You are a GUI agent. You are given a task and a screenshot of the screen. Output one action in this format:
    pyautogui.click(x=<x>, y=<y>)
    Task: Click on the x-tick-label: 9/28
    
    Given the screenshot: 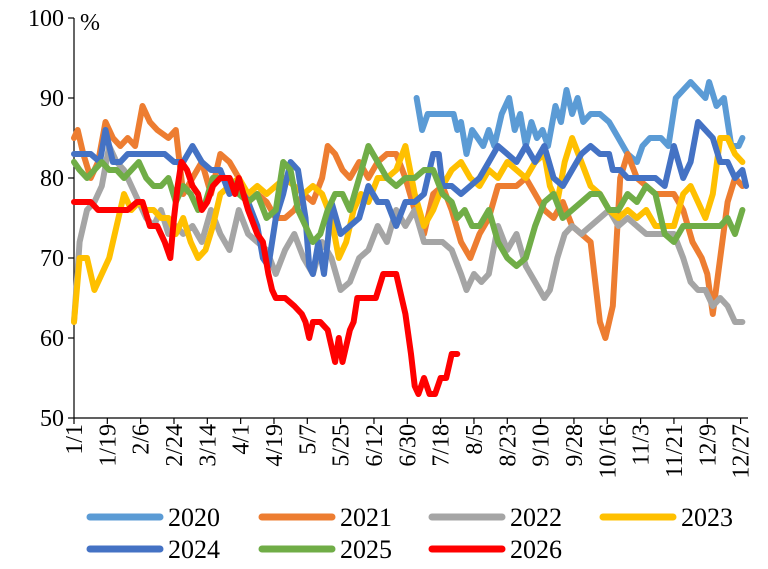 What is the action you would take?
    pyautogui.click(x=575, y=445)
    